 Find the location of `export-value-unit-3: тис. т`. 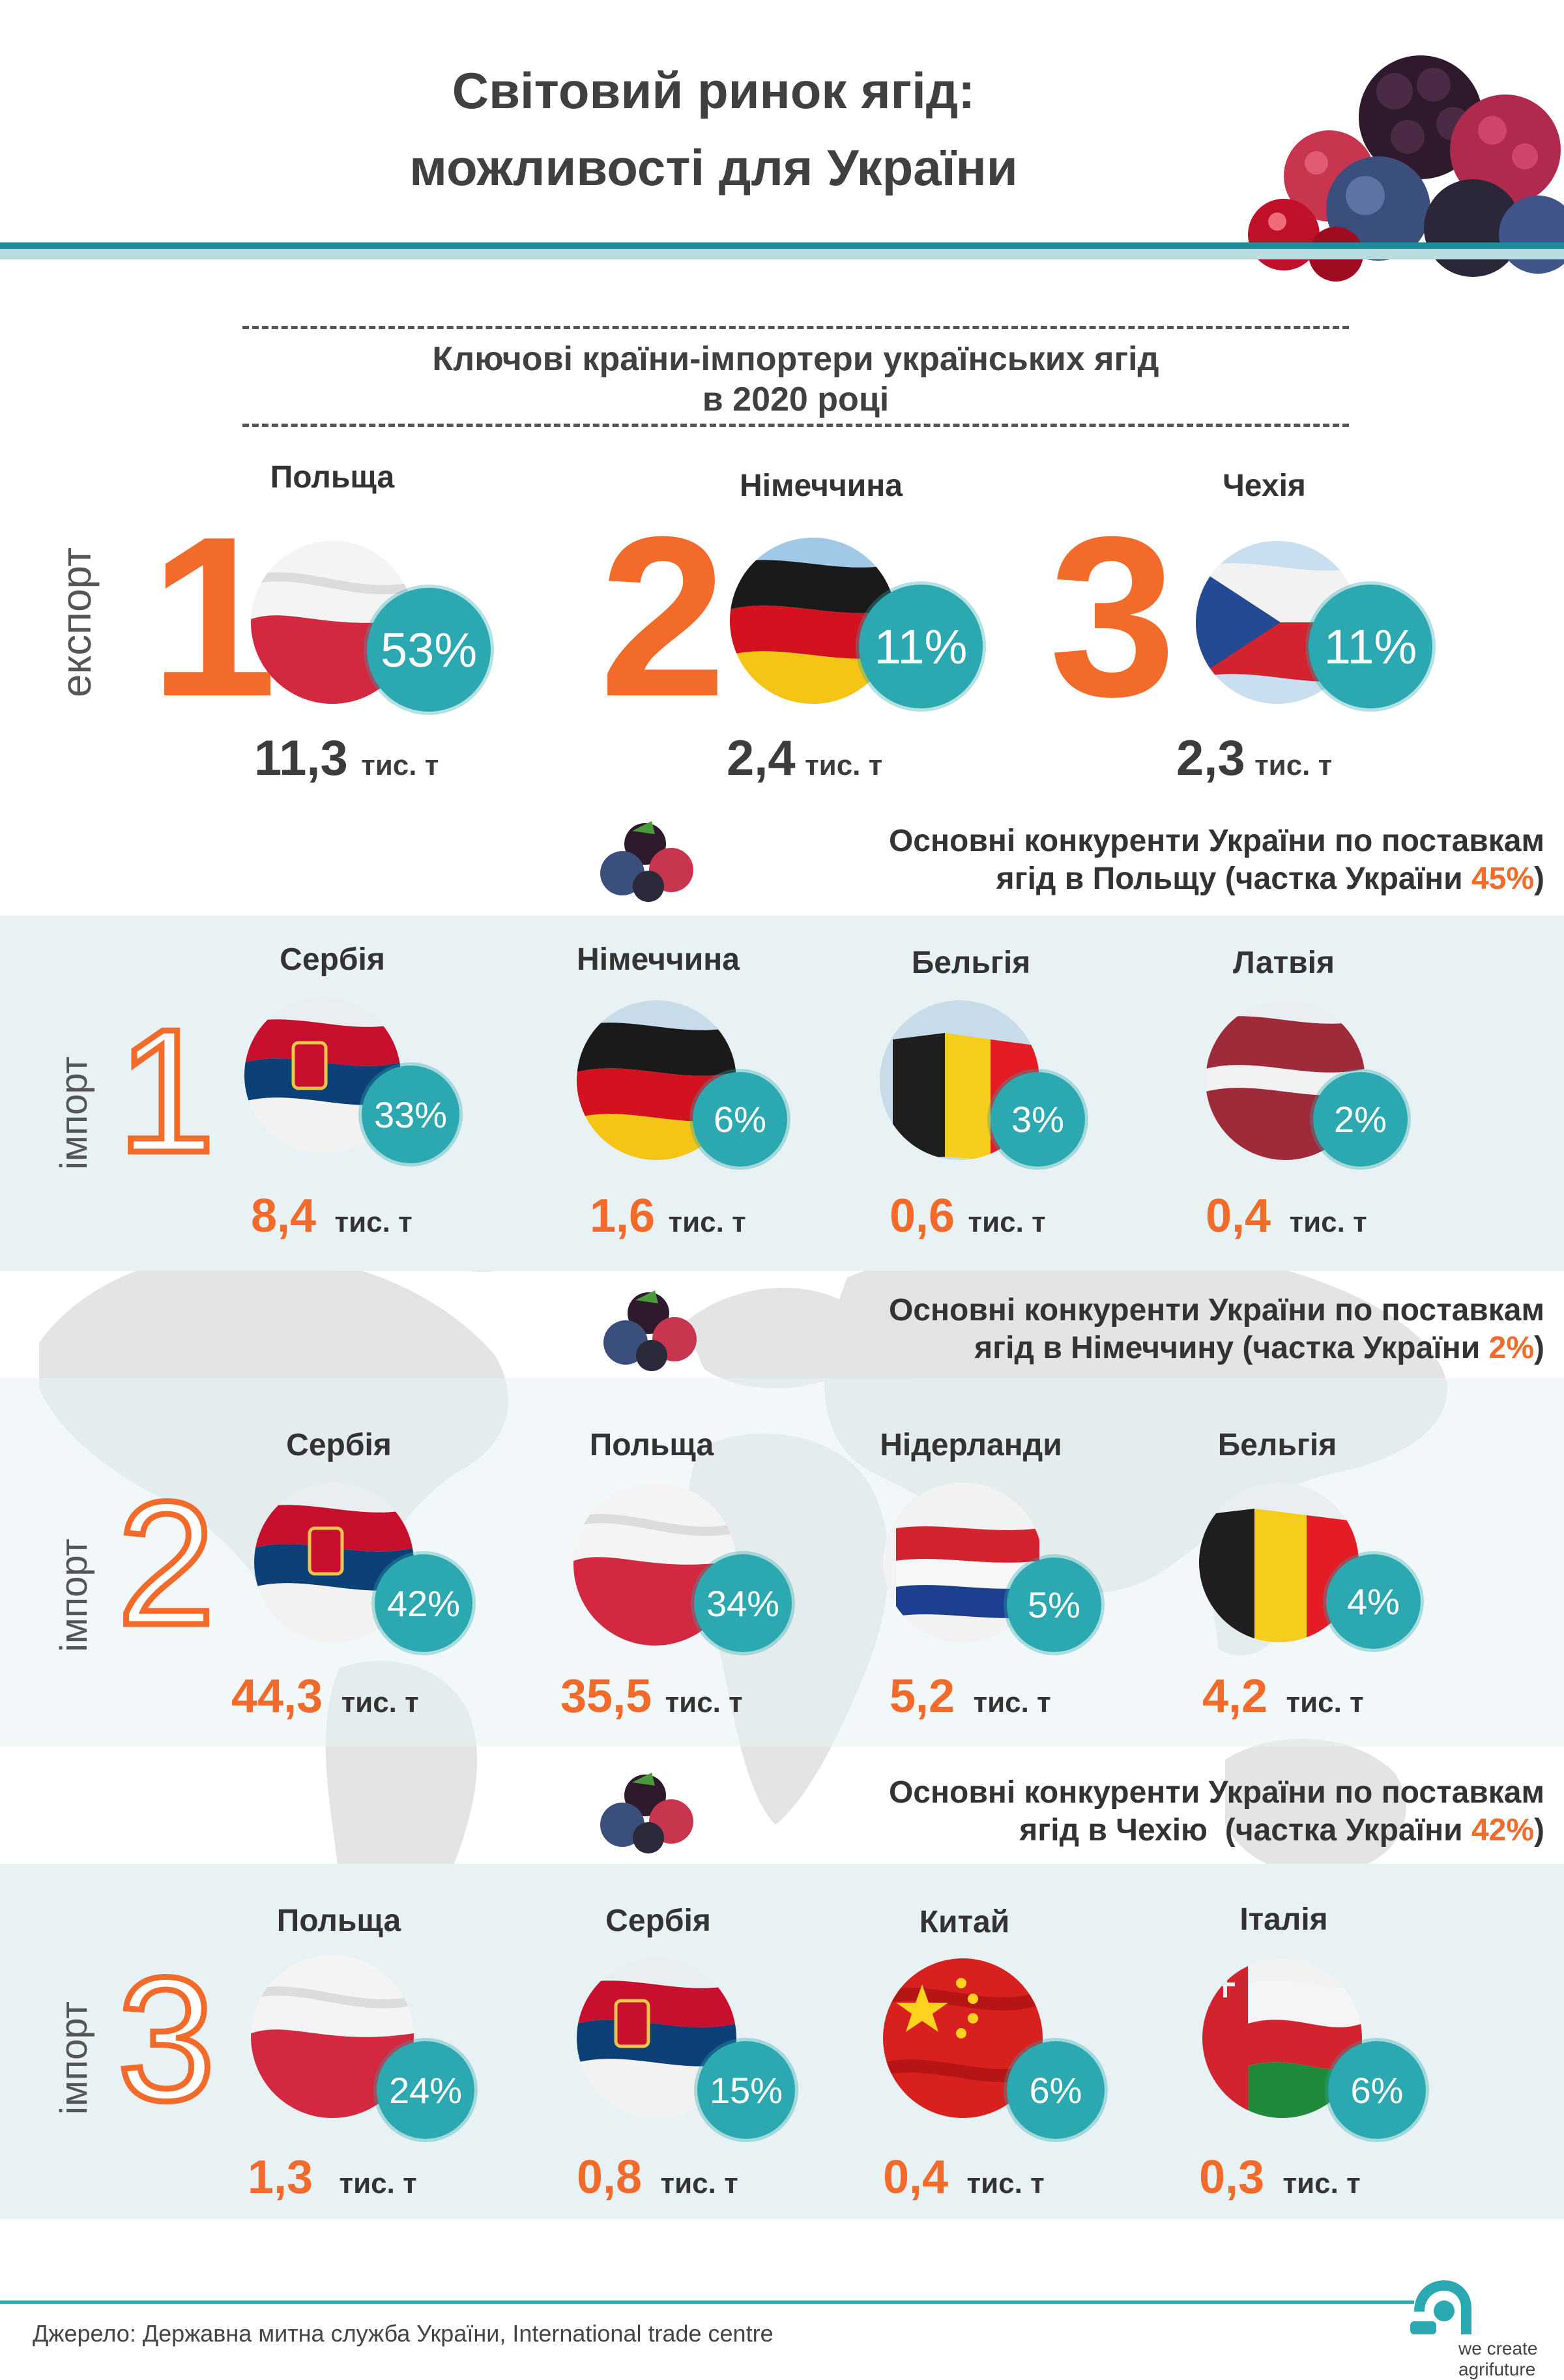

export-value-unit-3: тис. т is located at coordinates (1293, 765).